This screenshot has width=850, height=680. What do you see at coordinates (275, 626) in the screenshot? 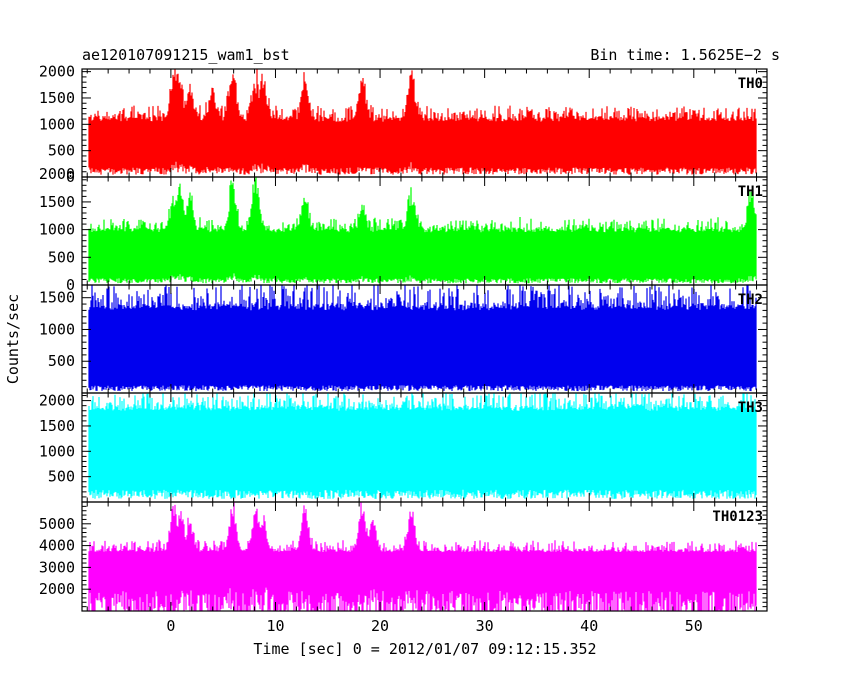
I see `x-tick-label: 10` at bounding box center [275, 626].